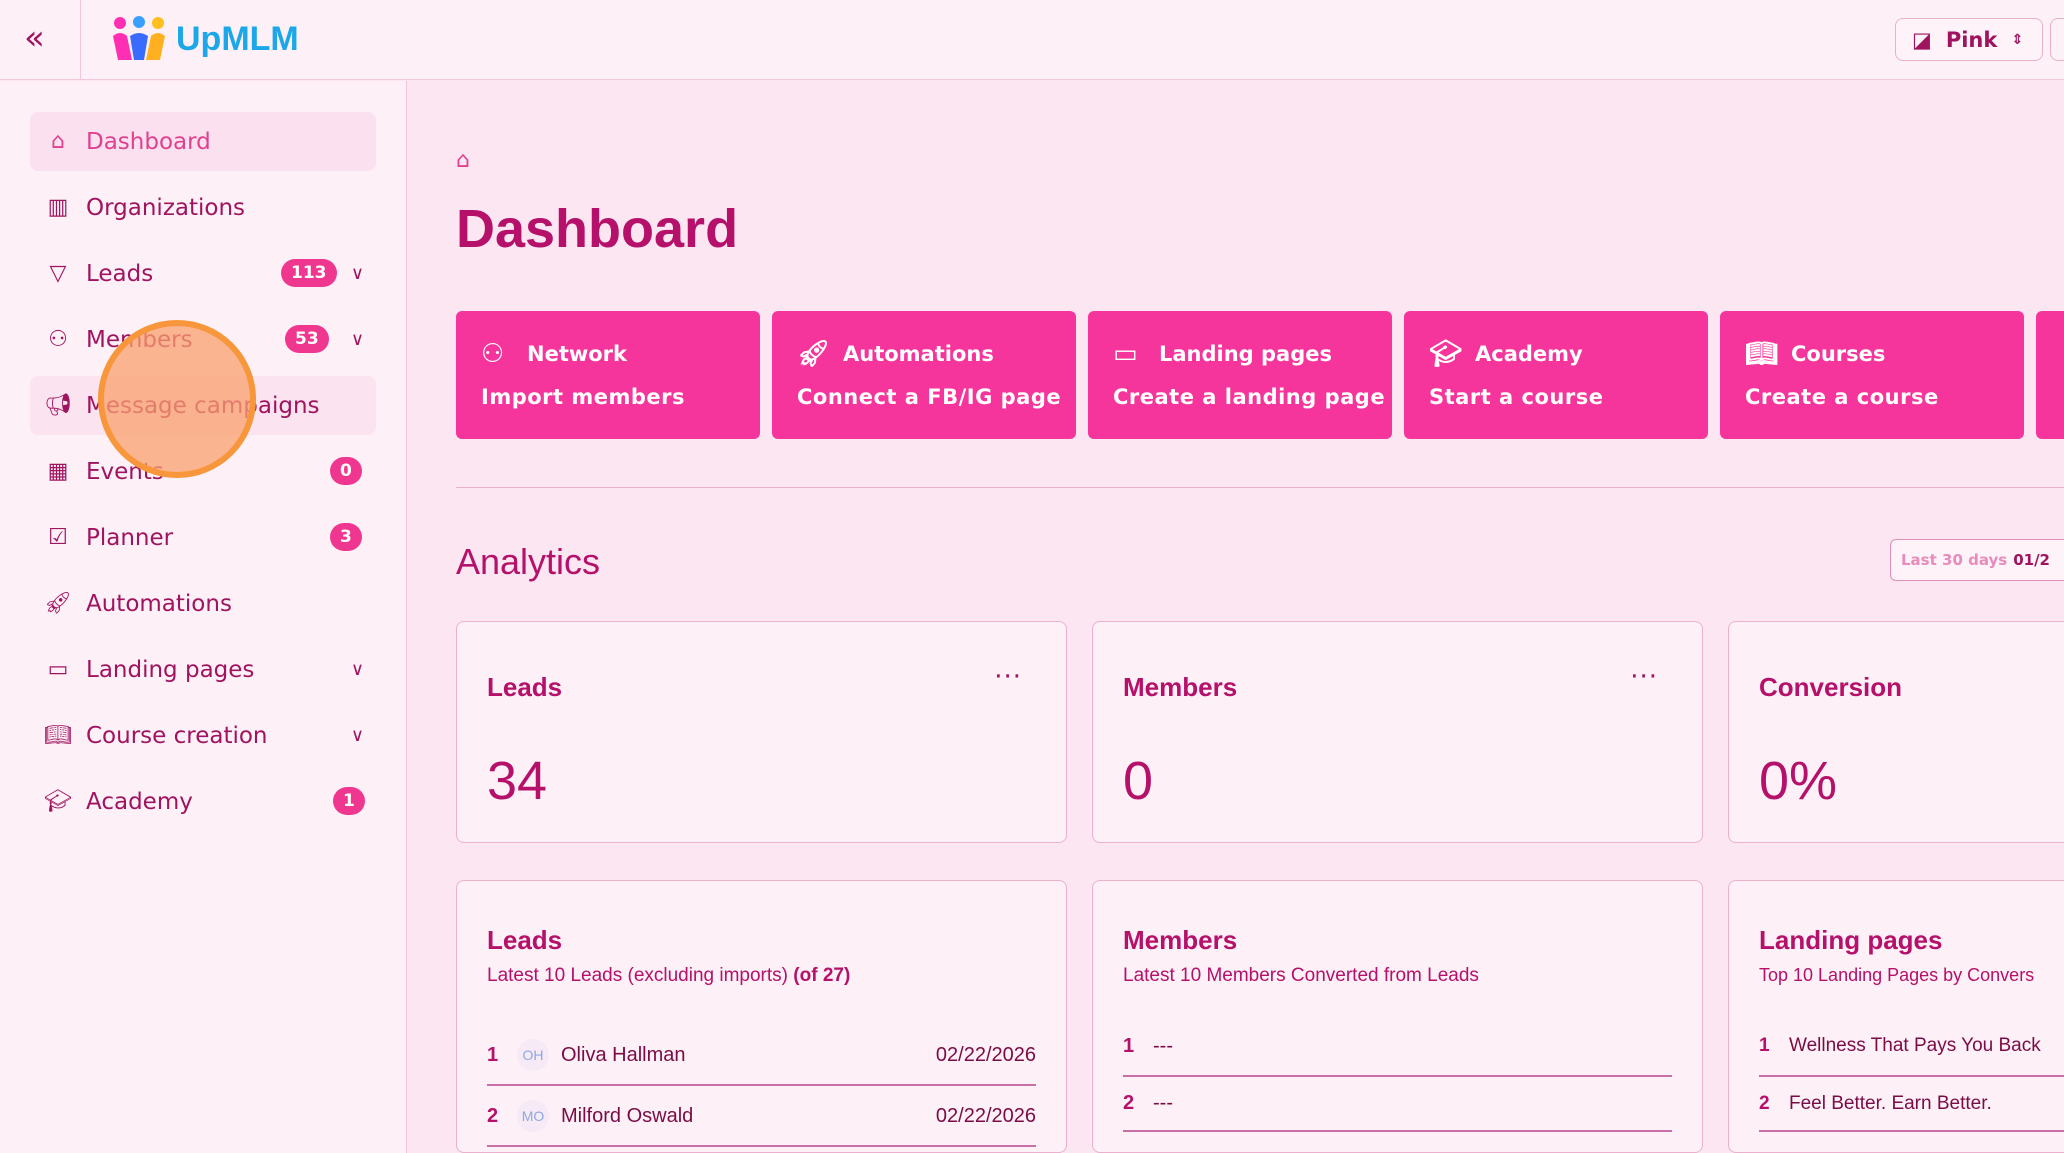 The width and height of the screenshot is (2064, 1153). Describe the element at coordinates (139, 801) in the screenshot. I see `sidebar-item-label: Academy` at that location.